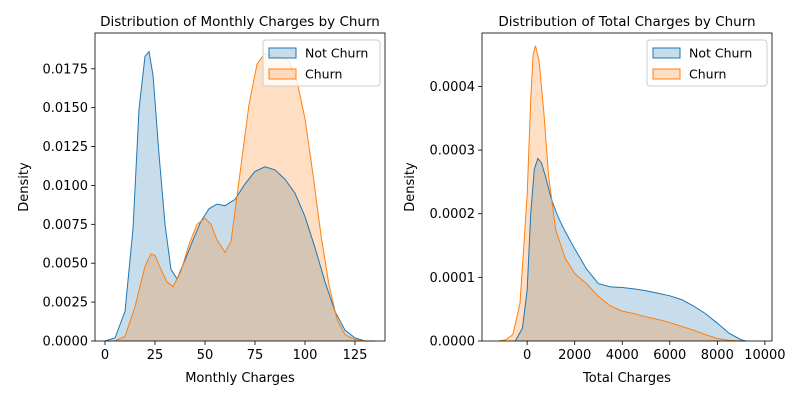 This screenshot has height=400, width=800. Describe the element at coordinates (255, 355) in the screenshot. I see `x-tick-label: 75` at that location.